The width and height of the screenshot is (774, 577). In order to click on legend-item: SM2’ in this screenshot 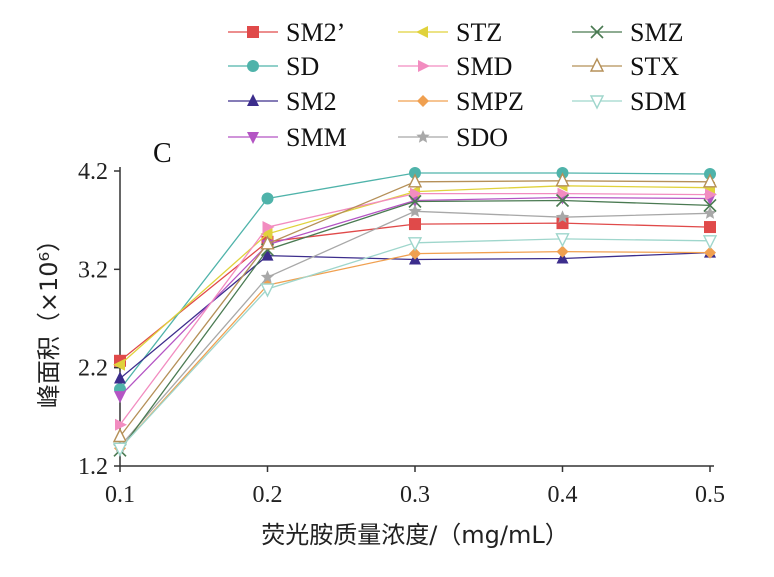, I will do `click(286, 32)`.